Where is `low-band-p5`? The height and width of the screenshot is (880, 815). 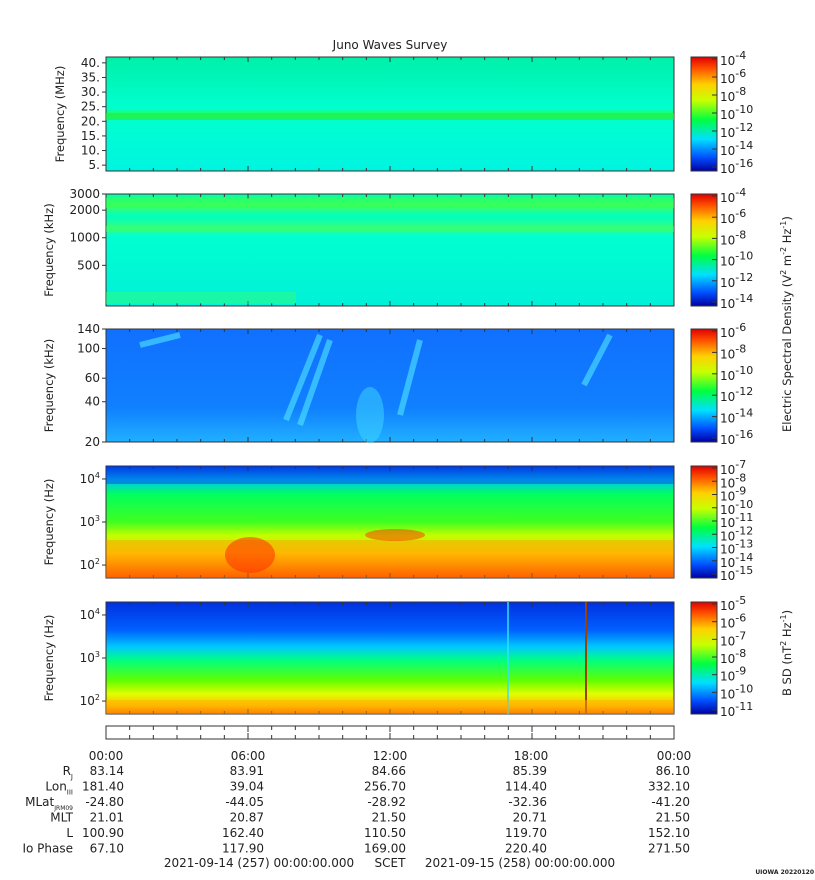
low-band-p5 is located at coordinates (390, 707).